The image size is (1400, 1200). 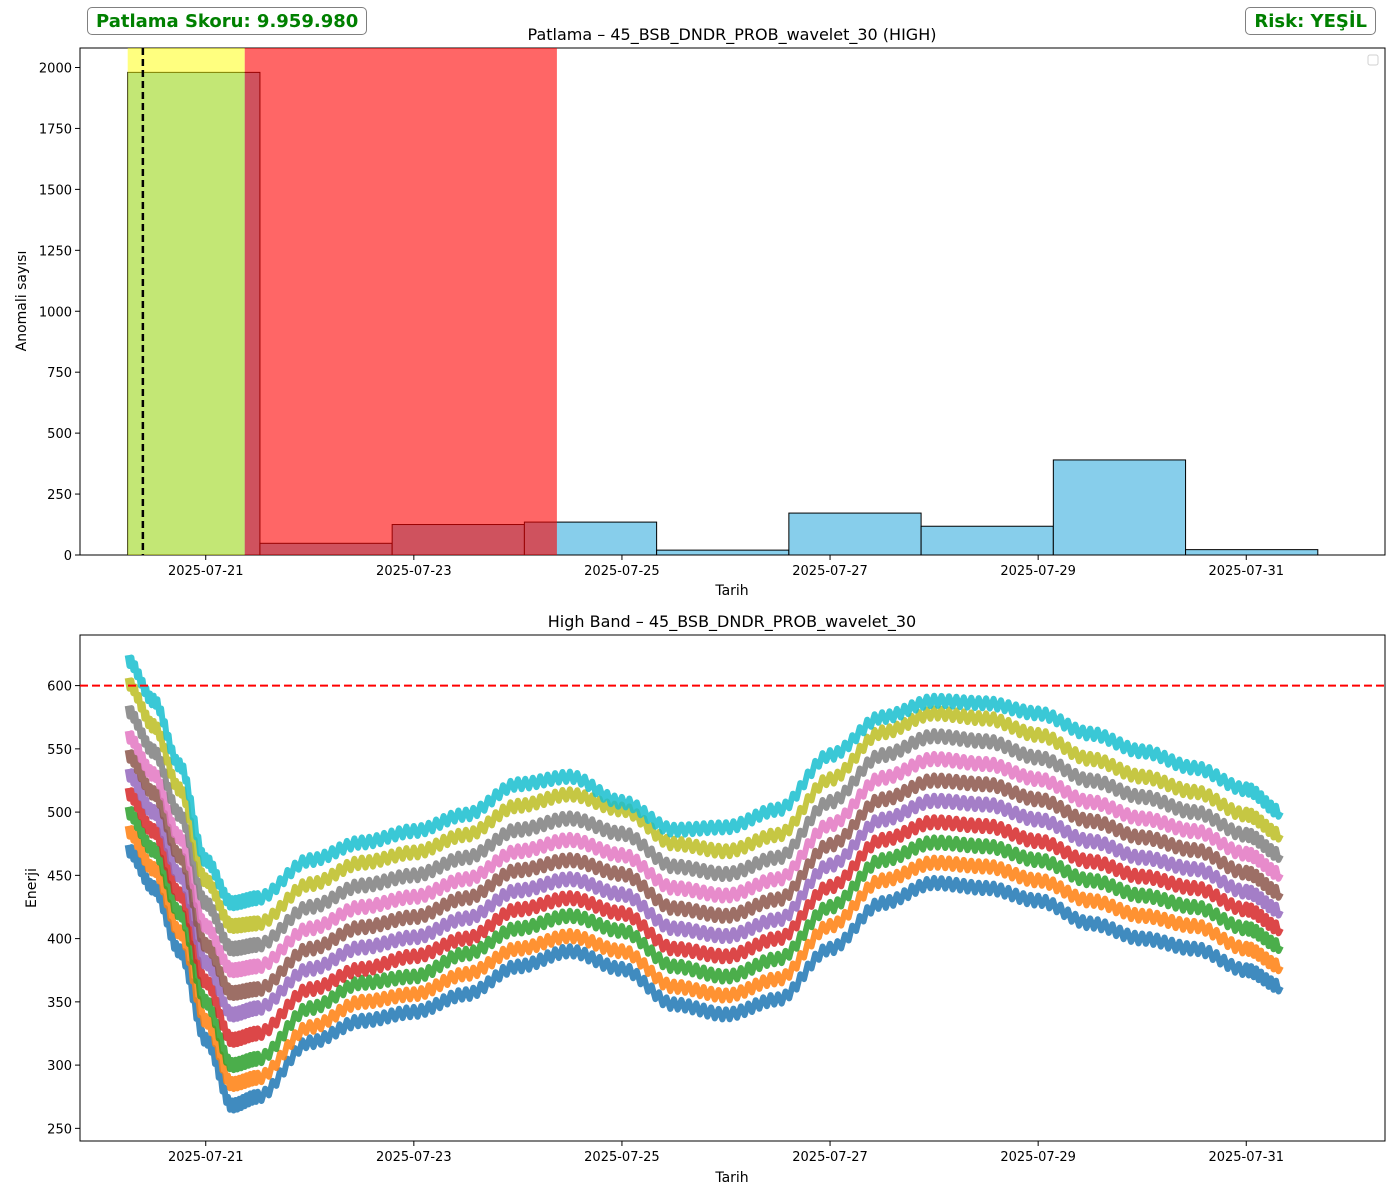 What do you see at coordinates (22, 301) in the screenshot?
I see `histogram-y-label: Anomali sayısı` at bounding box center [22, 301].